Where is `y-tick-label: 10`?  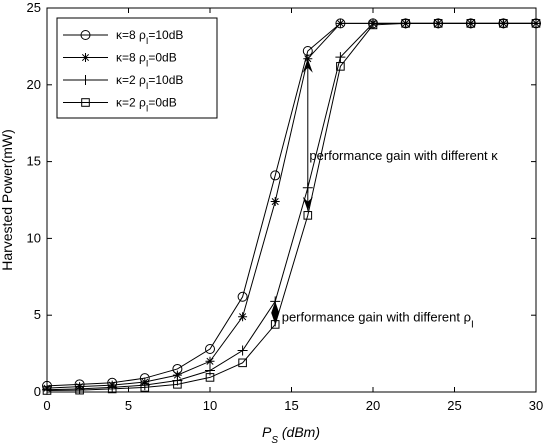 y-tick-label: 10 is located at coordinates (34, 237).